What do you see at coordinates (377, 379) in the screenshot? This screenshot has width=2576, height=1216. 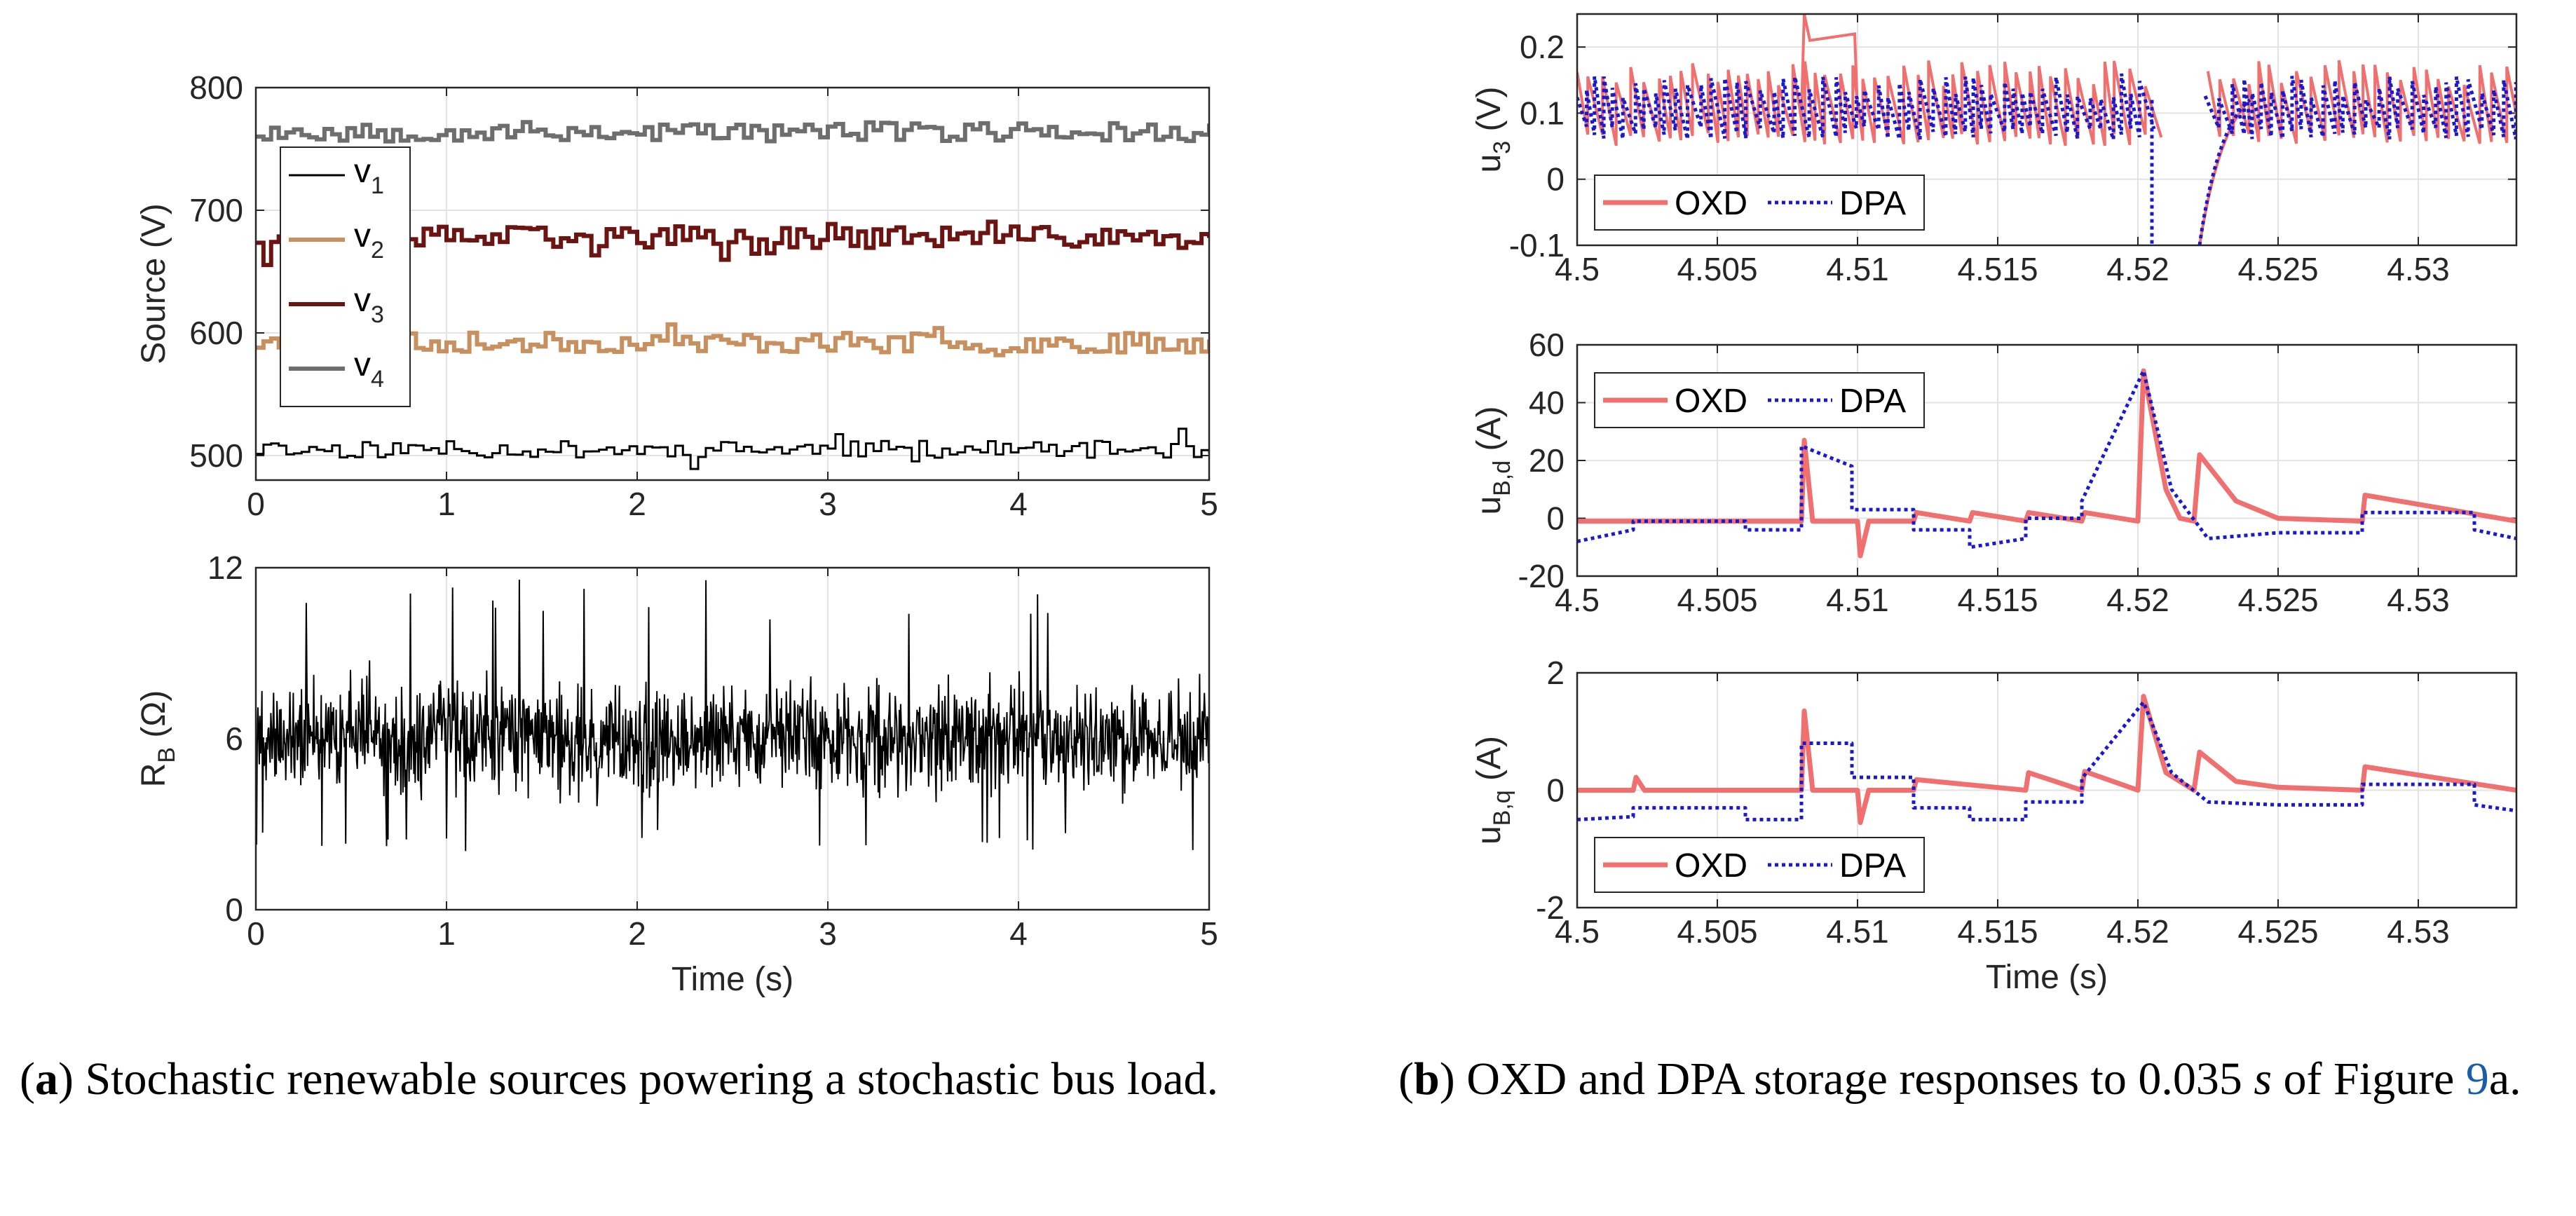 I see `legend-label-sub: 4` at bounding box center [377, 379].